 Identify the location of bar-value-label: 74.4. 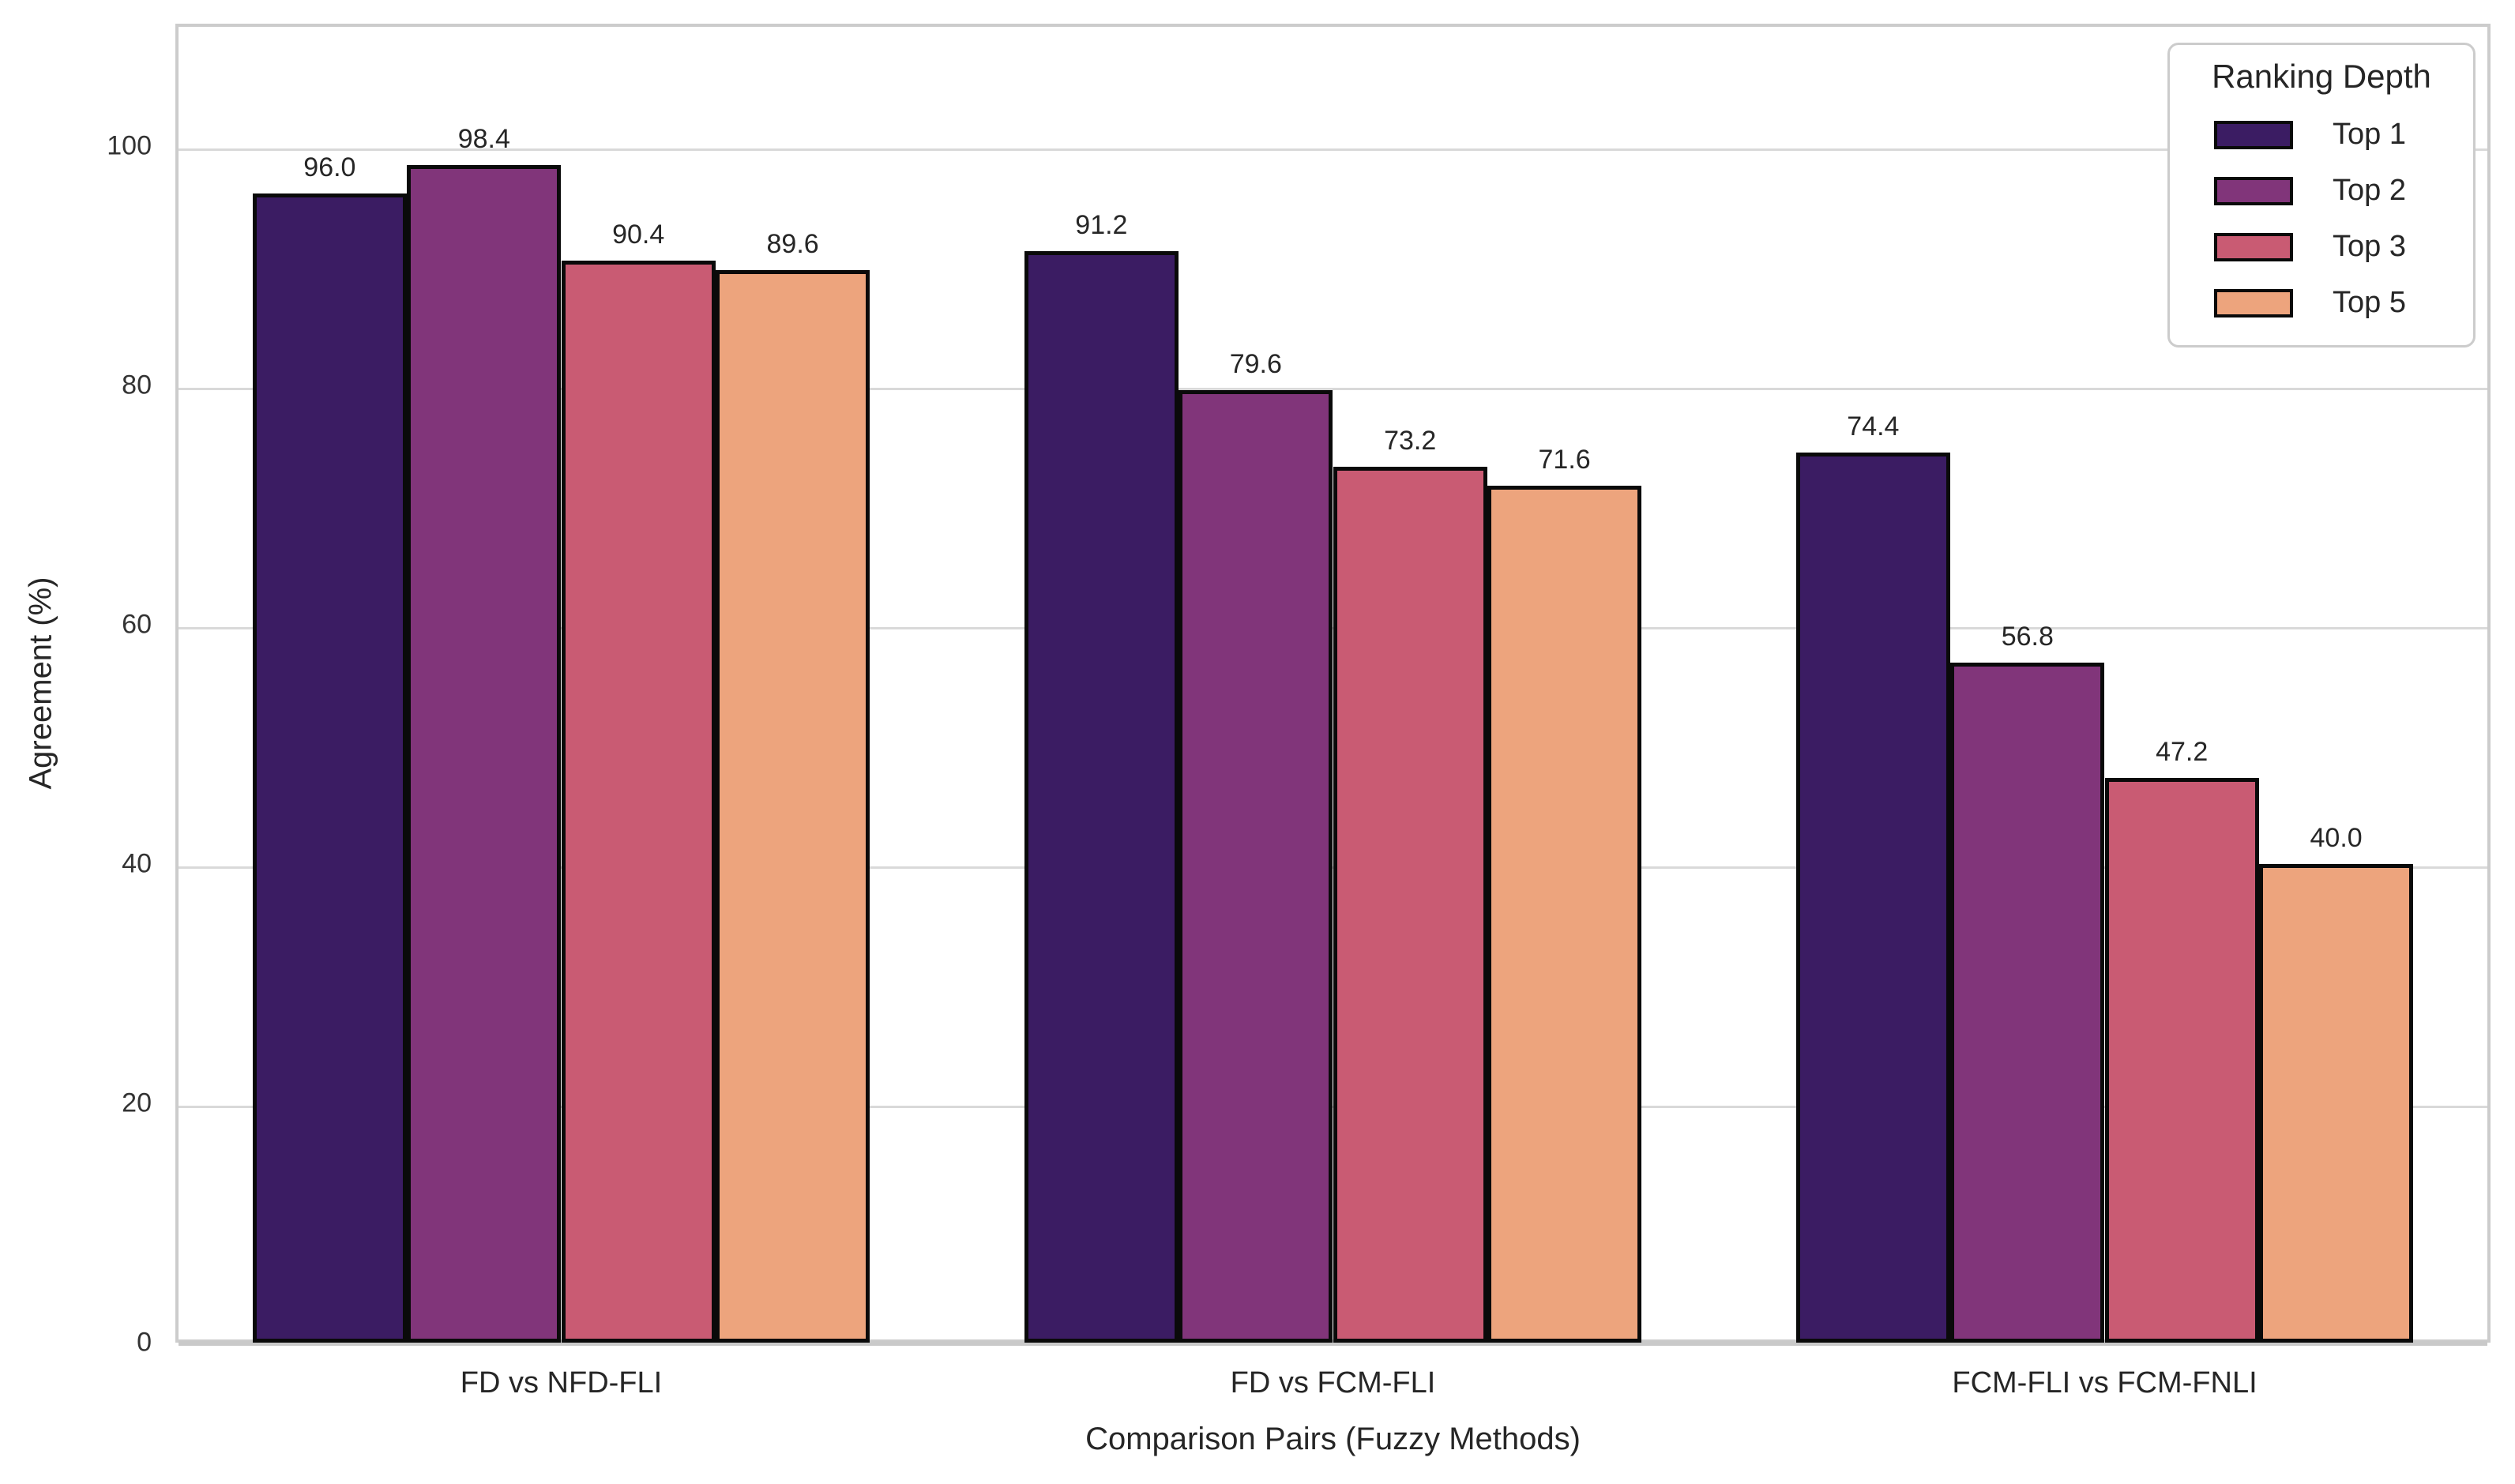
(1873, 426).